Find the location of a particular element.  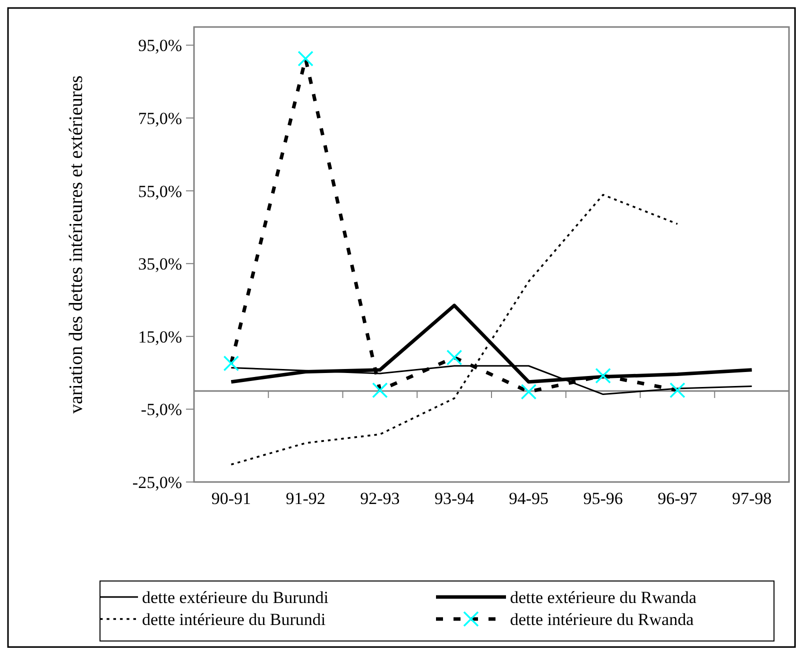

x-tick-label: 96-97 is located at coordinates (678, 498).